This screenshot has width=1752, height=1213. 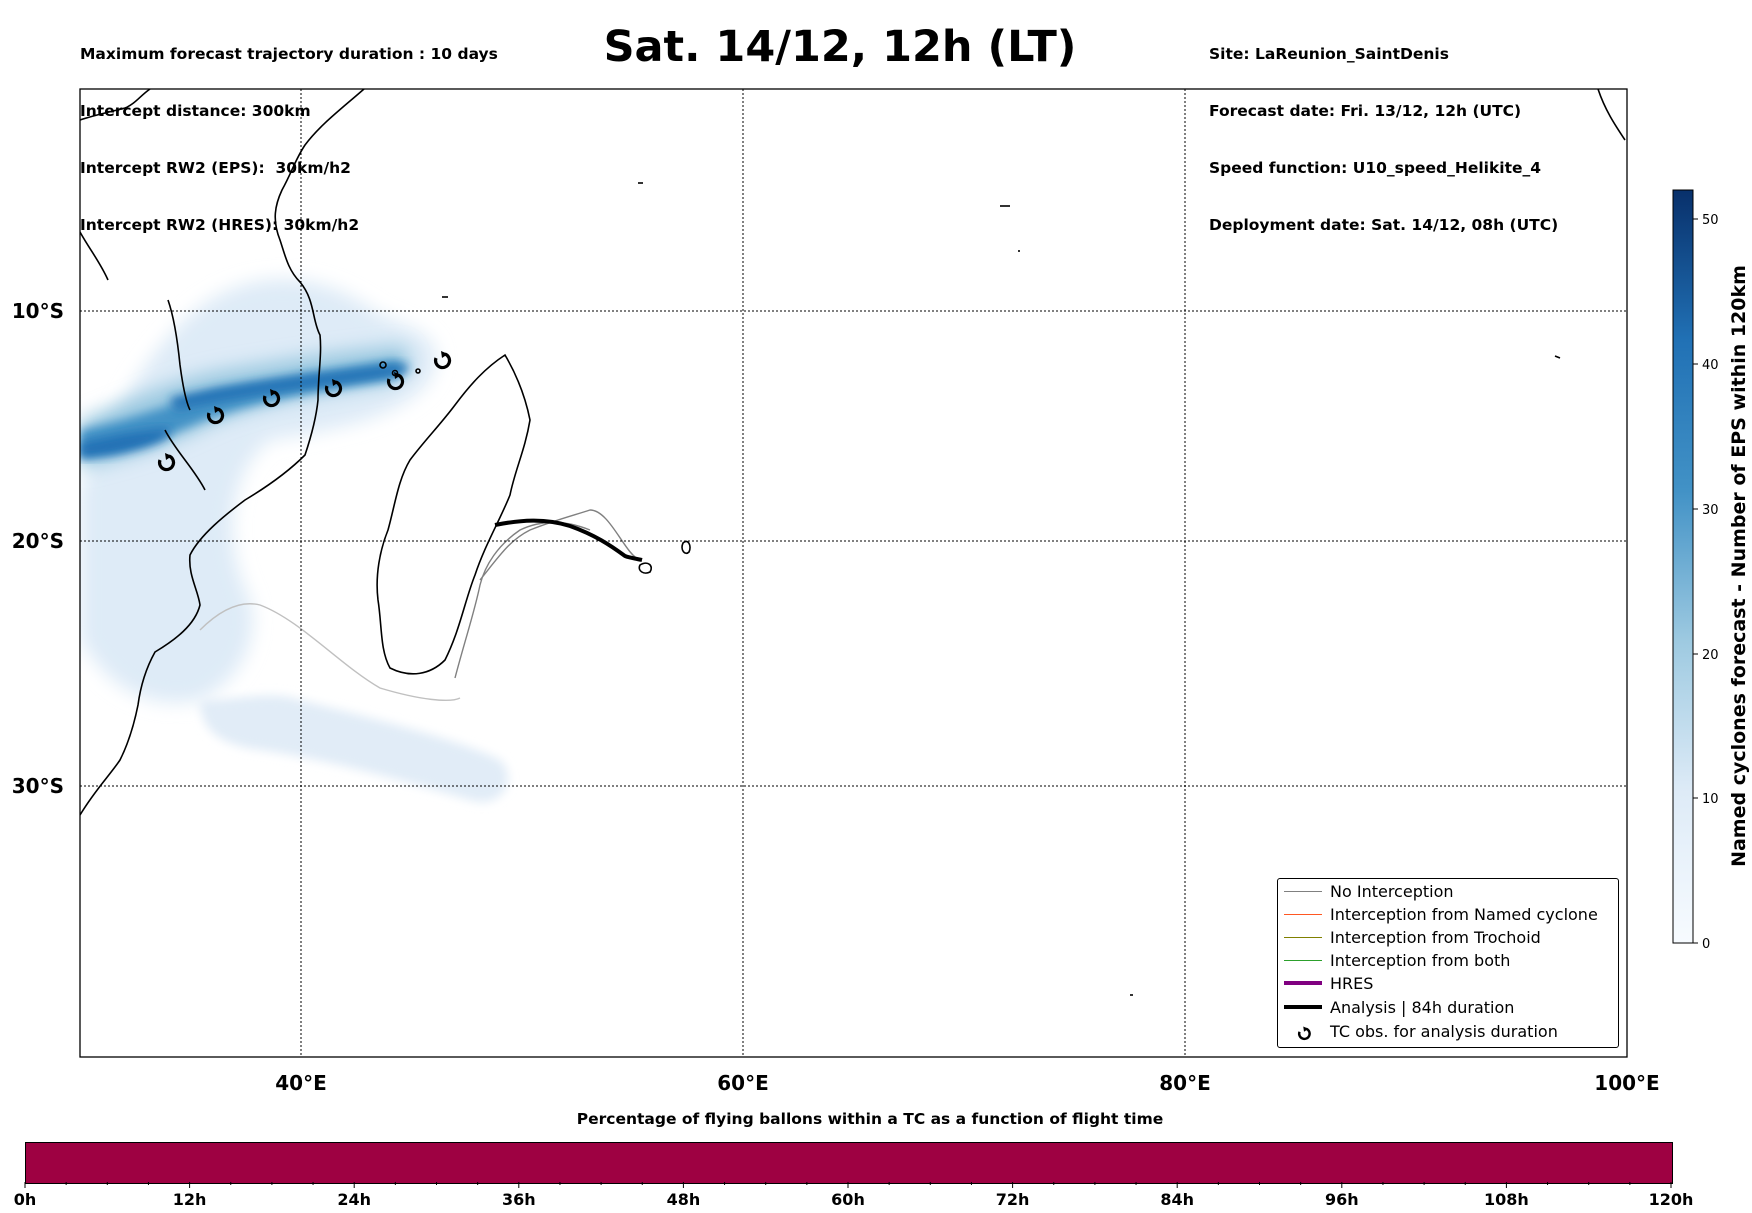 What do you see at coordinates (1710, 655) in the screenshot?
I see `cb-tick-20: 20` at bounding box center [1710, 655].